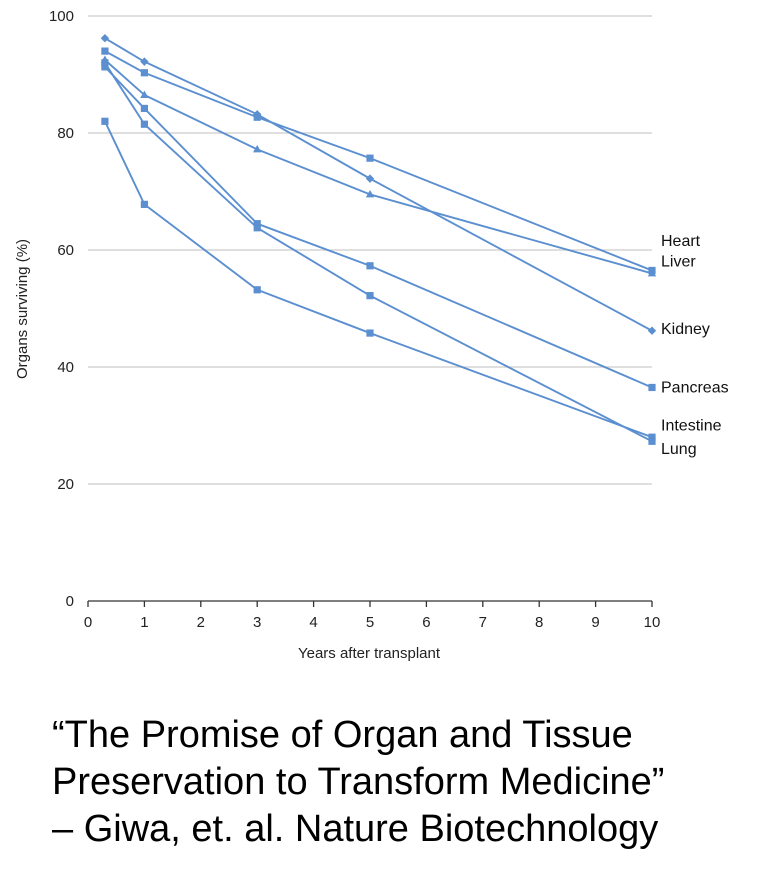 This screenshot has height=882, width=770. Describe the element at coordinates (65, 367) in the screenshot. I see `y-tick-label: 40` at that location.